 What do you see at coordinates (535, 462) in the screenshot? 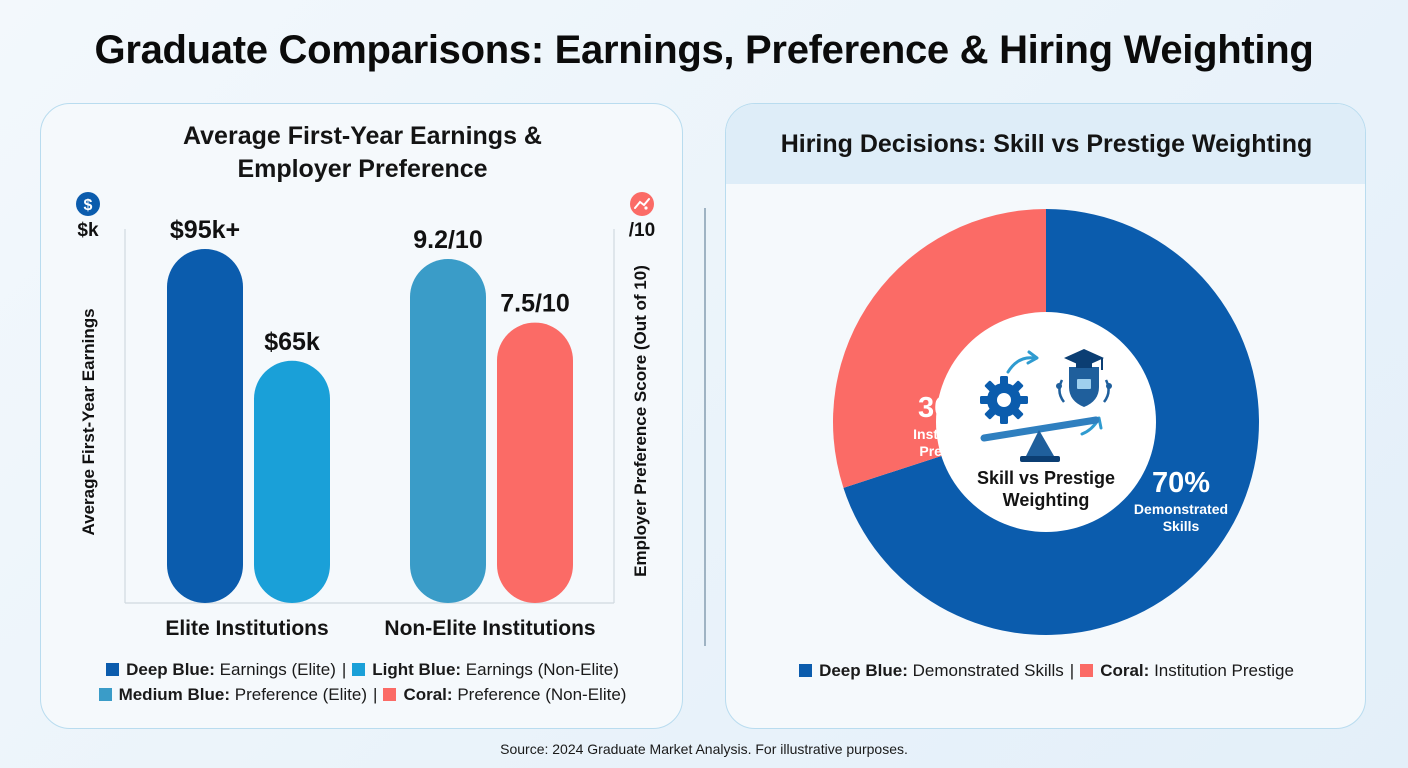
I see `bar-preference-non-elite` at bounding box center [535, 462].